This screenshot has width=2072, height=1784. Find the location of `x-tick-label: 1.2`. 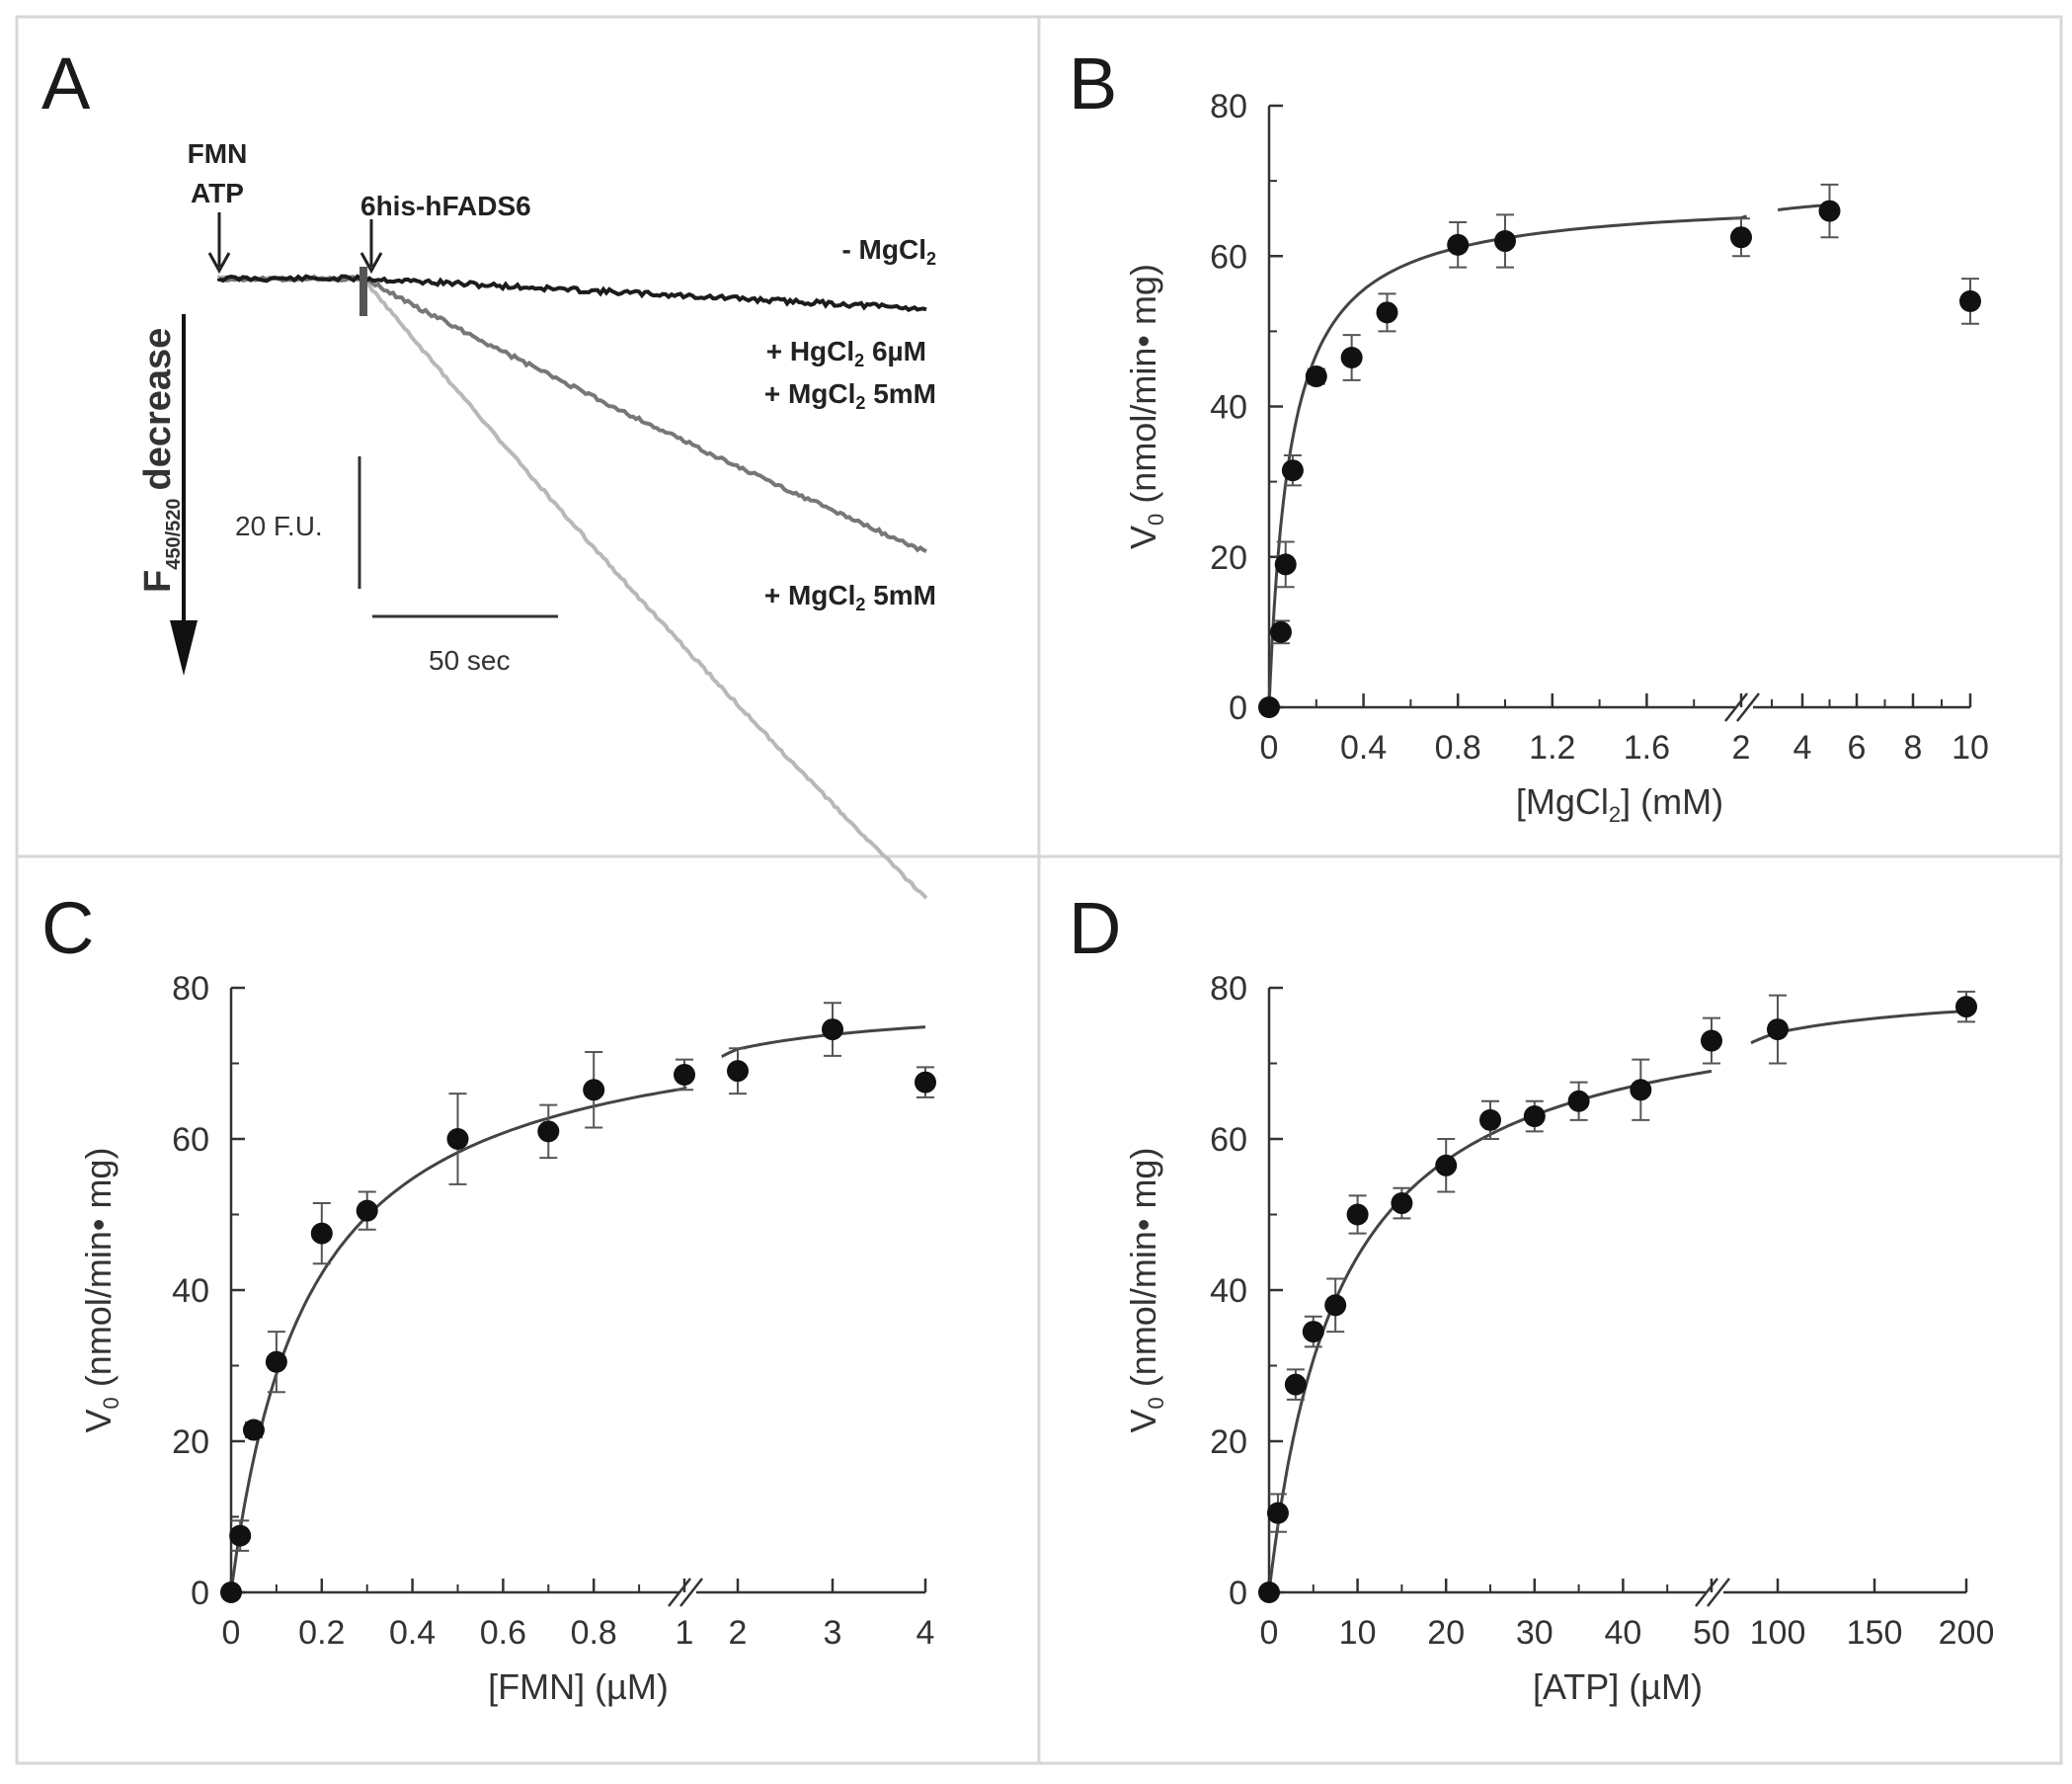

x-tick-label: 1.2 is located at coordinates (1552, 748).